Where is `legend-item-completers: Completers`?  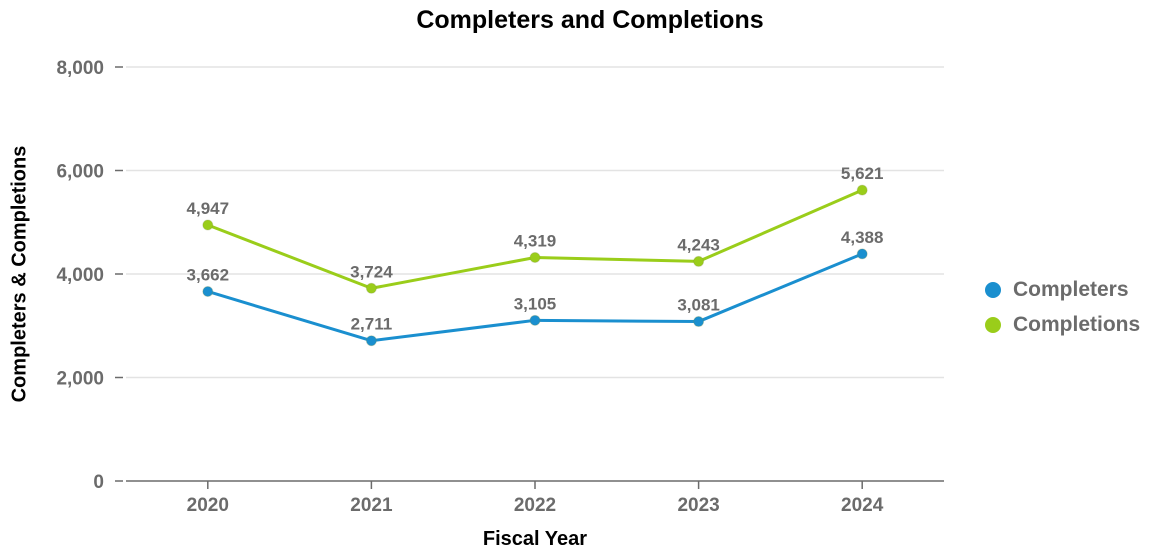 legend-item-completers: Completers is located at coordinates (1062, 289).